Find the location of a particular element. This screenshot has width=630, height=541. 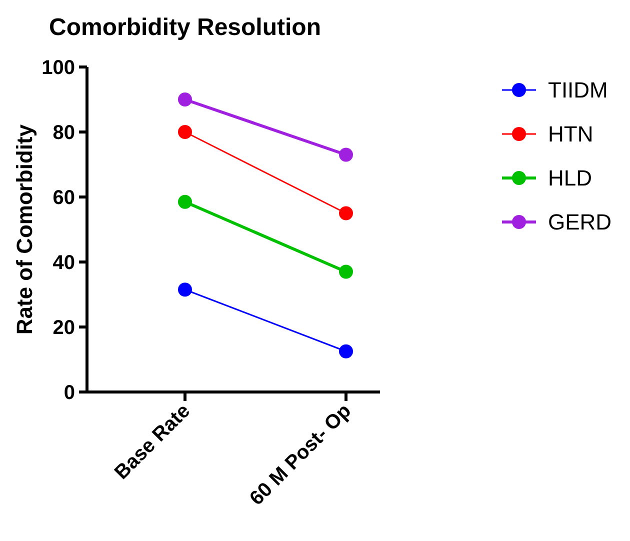

chart-title: Comorbidity Resolution is located at coordinates (185, 27).